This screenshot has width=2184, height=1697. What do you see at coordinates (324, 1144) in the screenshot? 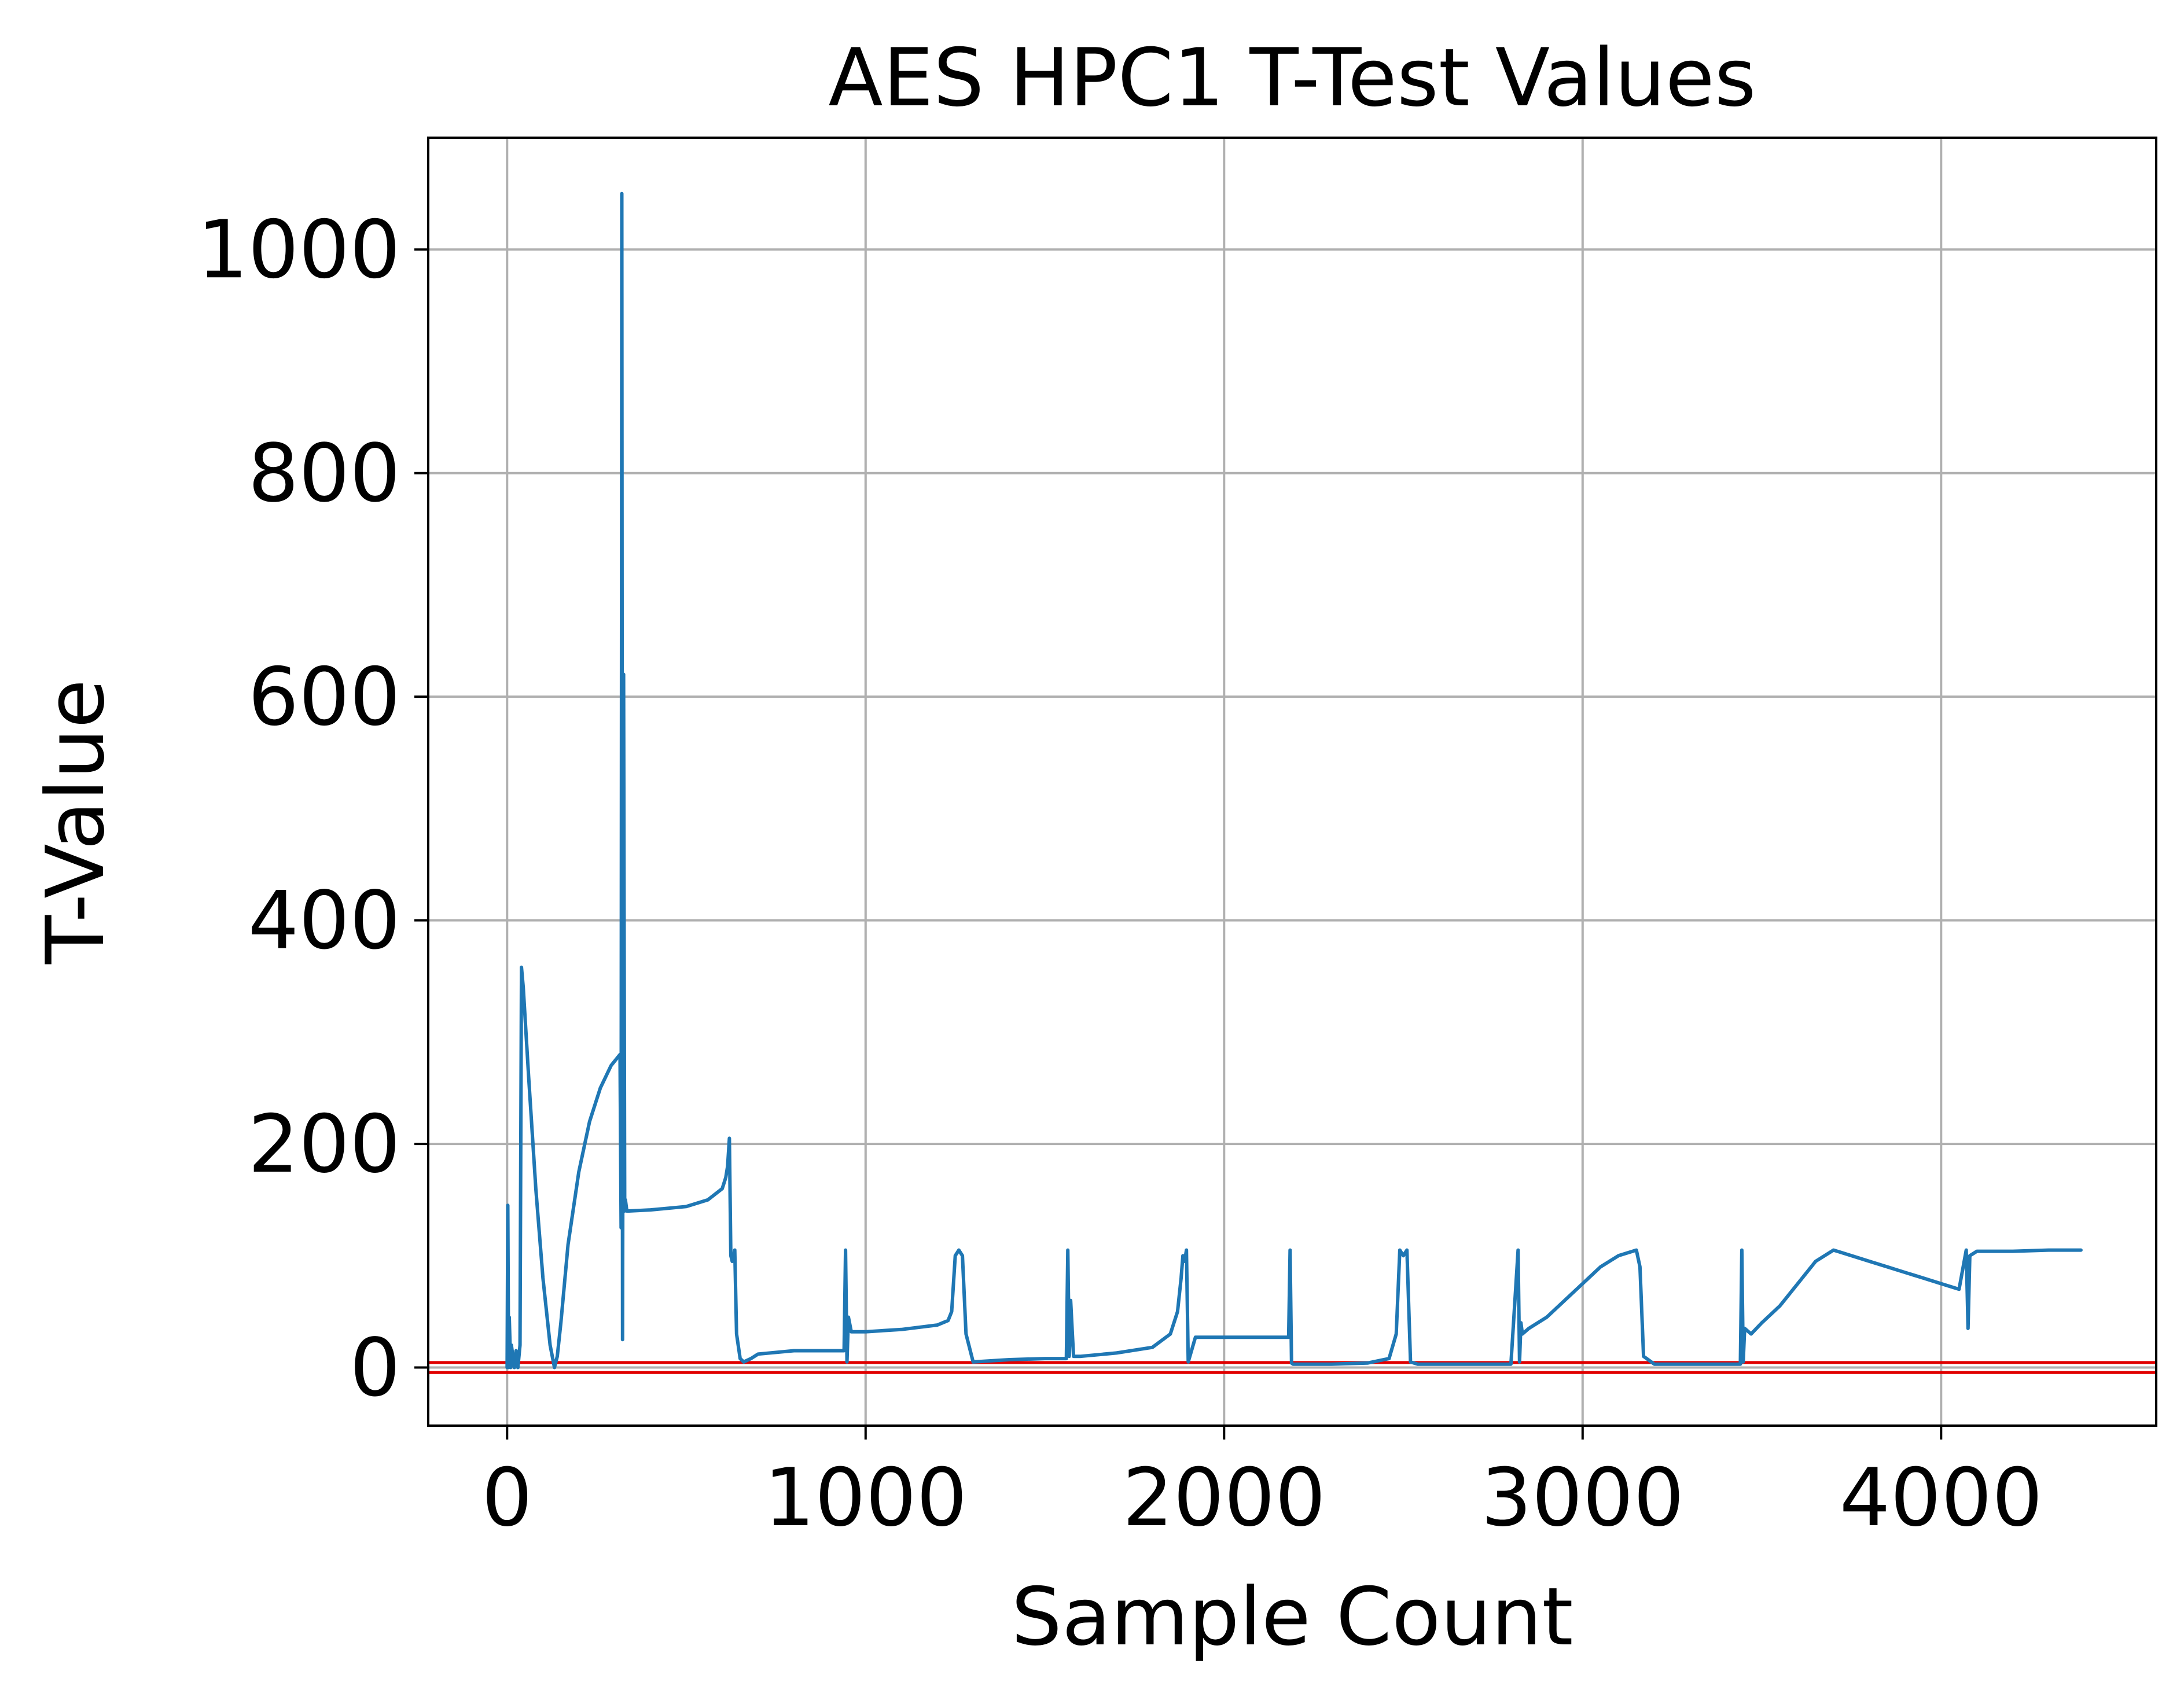
I see `y-tick-label: 200` at bounding box center [324, 1144].